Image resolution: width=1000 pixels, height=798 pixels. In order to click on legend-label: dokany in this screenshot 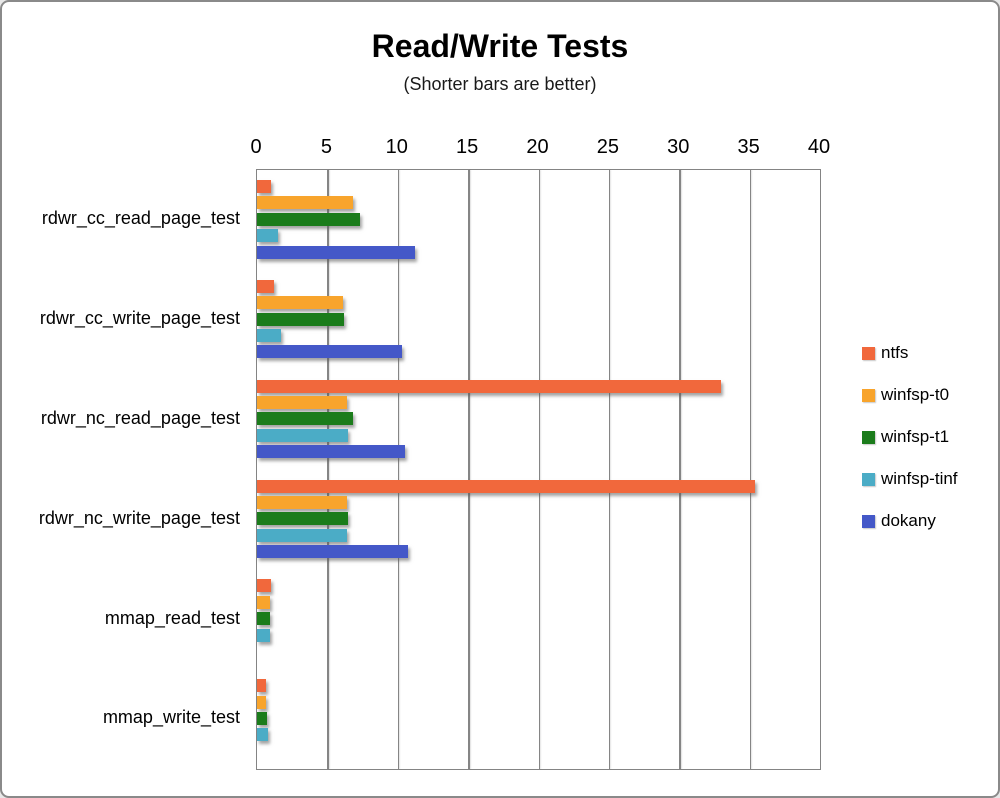, I will do `click(908, 520)`.